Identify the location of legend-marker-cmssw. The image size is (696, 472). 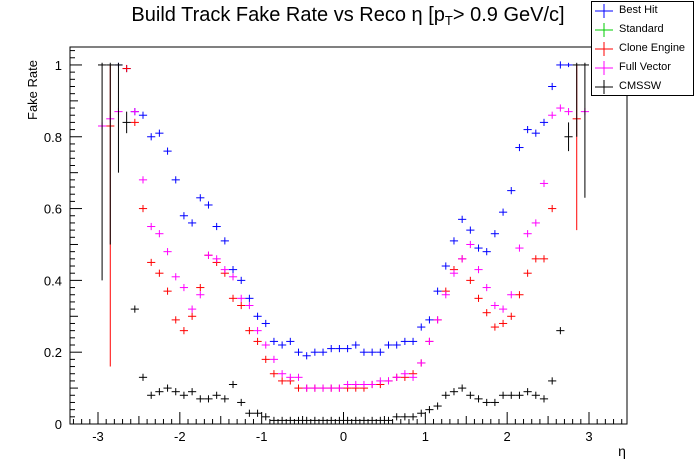
(604, 87).